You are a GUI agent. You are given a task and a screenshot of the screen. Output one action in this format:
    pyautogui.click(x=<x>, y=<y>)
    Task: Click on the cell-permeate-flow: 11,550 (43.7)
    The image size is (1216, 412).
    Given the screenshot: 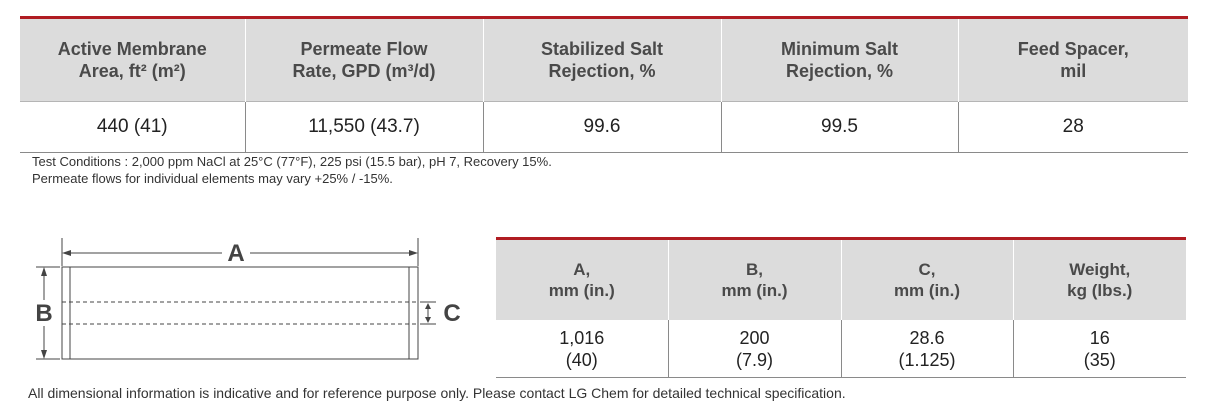 What is the action you would take?
    pyautogui.click(x=364, y=127)
    